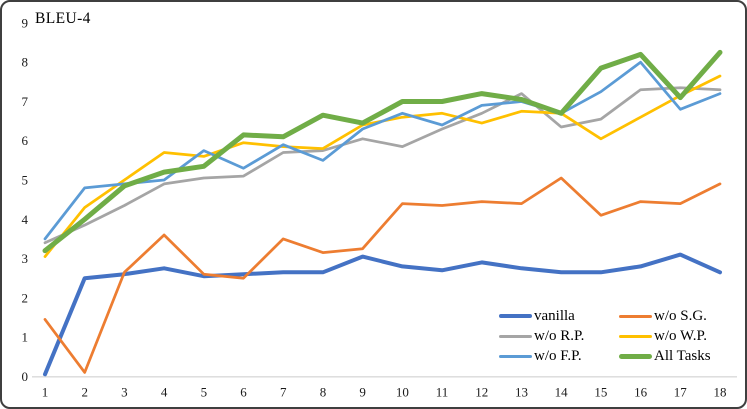  I want to click on x-axis-tick-label: 1, so click(45, 392).